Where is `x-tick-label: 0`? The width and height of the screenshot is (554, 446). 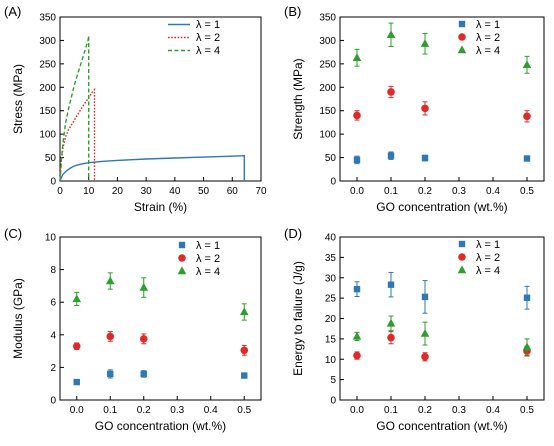
x-tick-label: 0 is located at coordinates (60, 191).